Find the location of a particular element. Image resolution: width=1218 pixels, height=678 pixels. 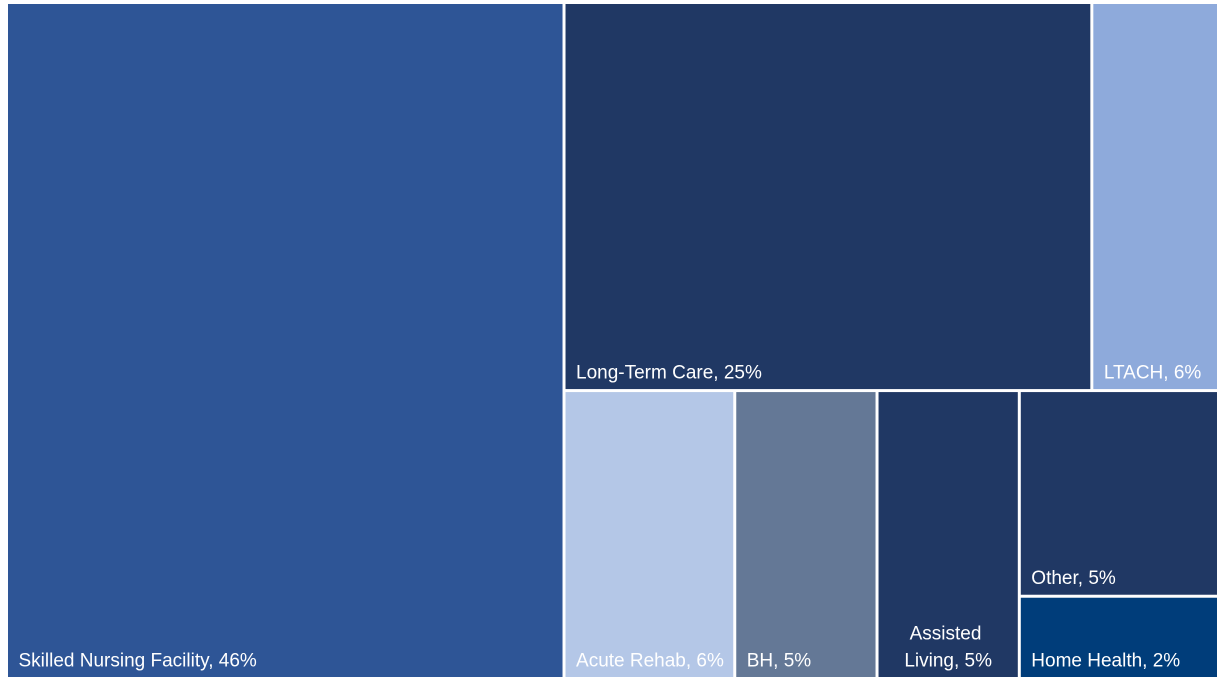

cell-label: LTACH, 6% is located at coordinates (1153, 373).